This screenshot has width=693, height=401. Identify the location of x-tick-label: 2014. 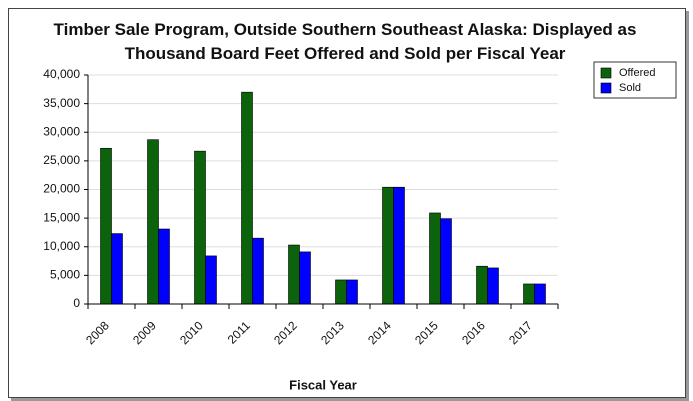
(379, 332).